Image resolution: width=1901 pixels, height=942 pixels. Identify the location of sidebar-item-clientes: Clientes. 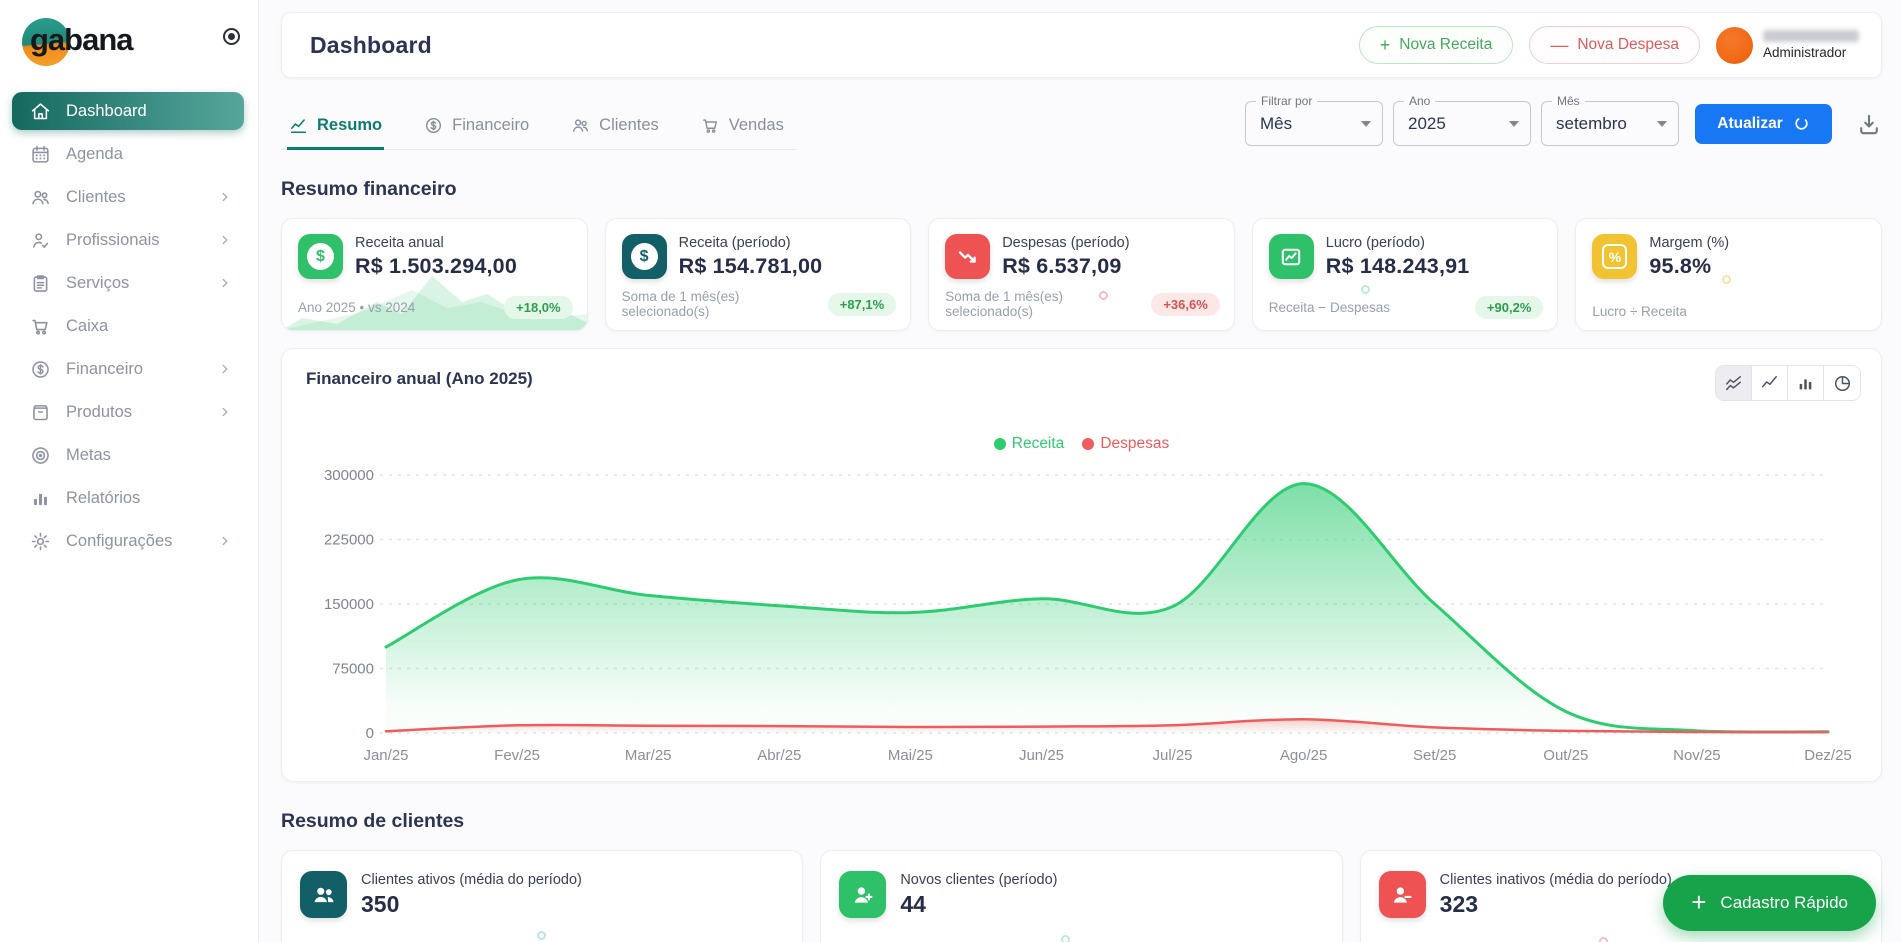
(128, 197).